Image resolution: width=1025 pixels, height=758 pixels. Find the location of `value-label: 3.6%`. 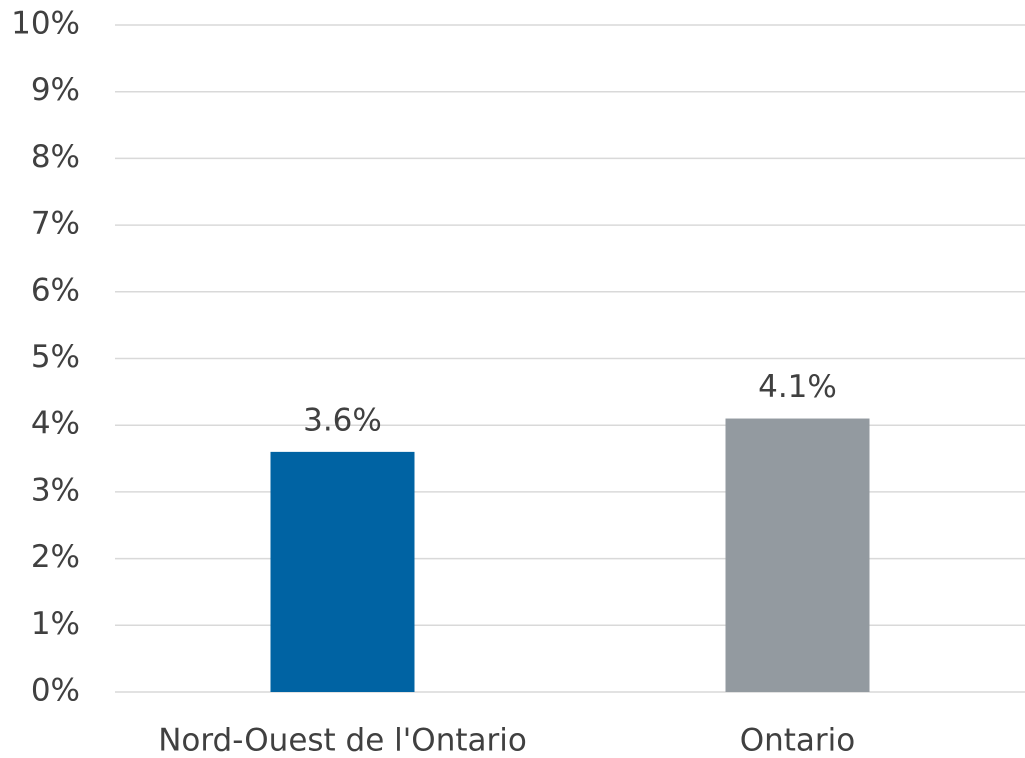

value-label: 3.6% is located at coordinates (342, 420).